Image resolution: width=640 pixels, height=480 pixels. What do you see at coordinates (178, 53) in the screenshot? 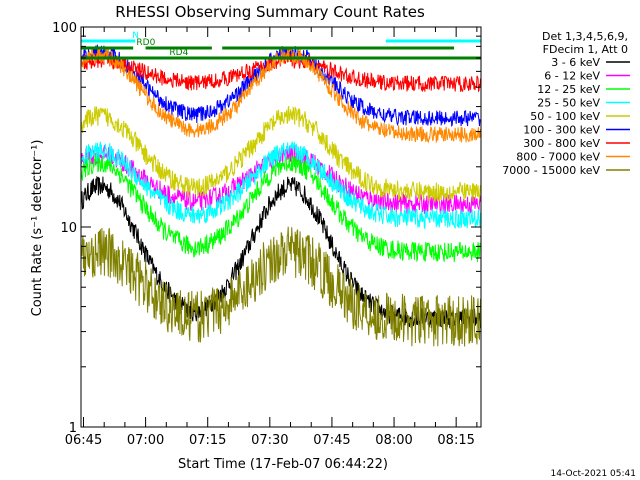
I see `flag-label-rd4: RD4` at bounding box center [178, 53].